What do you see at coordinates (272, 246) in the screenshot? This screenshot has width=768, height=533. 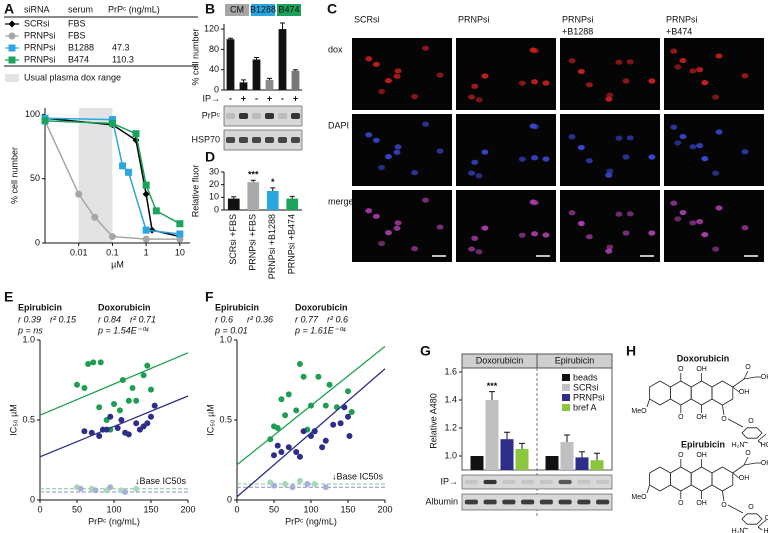 I see `x-tick-label: PRNPsi +B1288` at bounding box center [272, 246].